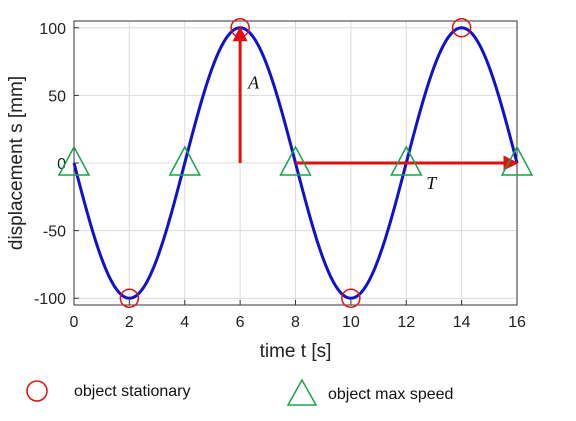 This screenshot has width=576, height=421. I want to click on legend-max-speed-label: object max speed, so click(391, 394).